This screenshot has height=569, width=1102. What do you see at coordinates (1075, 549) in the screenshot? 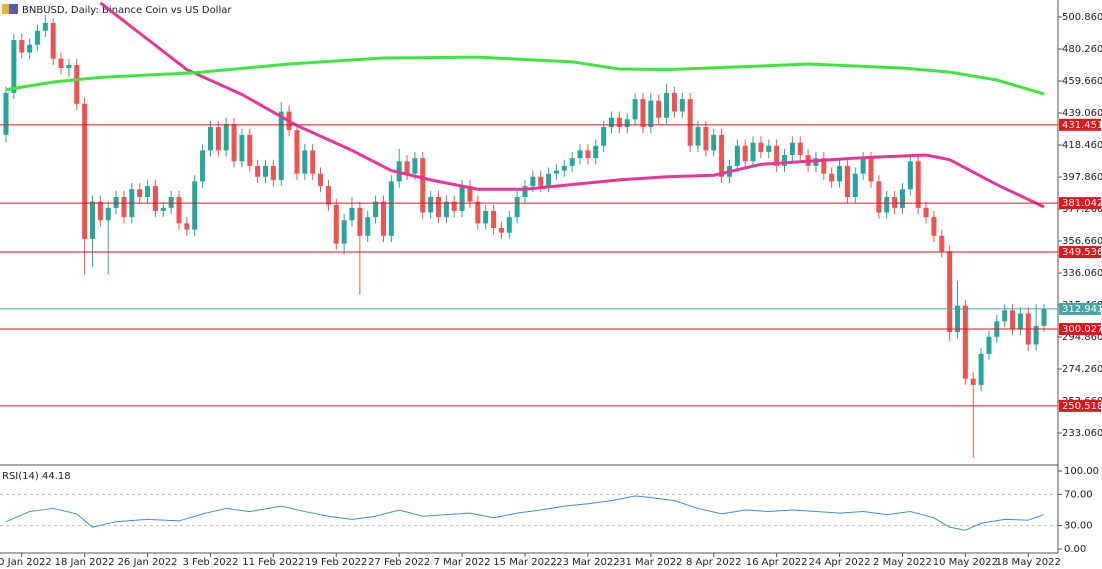
I see `rsi-tick-label: 0.00` at bounding box center [1075, 549].